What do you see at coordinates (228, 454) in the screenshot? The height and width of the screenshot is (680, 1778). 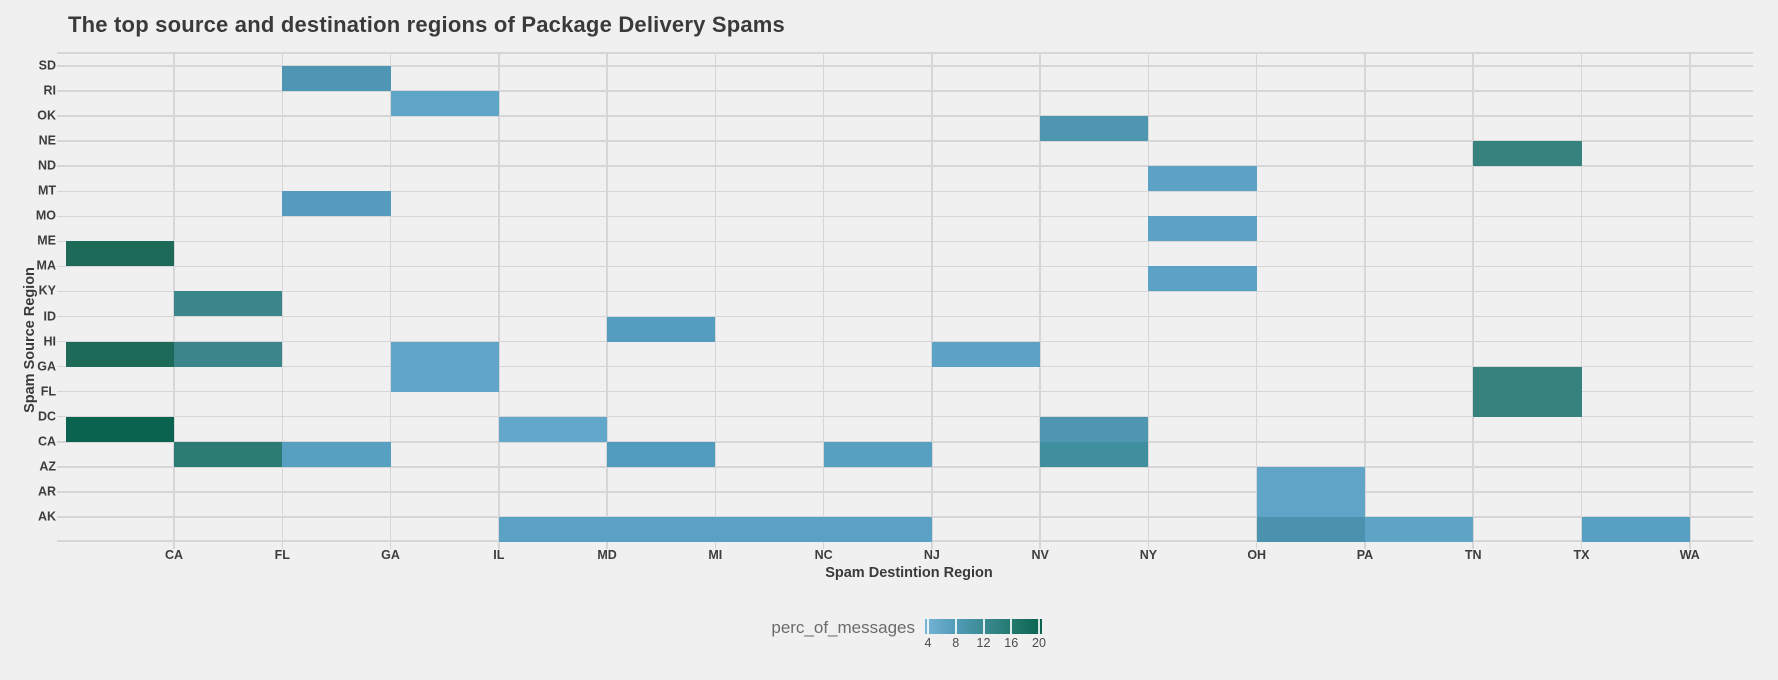 I see `heatmap-cell-CA-FL` at bounding box center [228, 454].